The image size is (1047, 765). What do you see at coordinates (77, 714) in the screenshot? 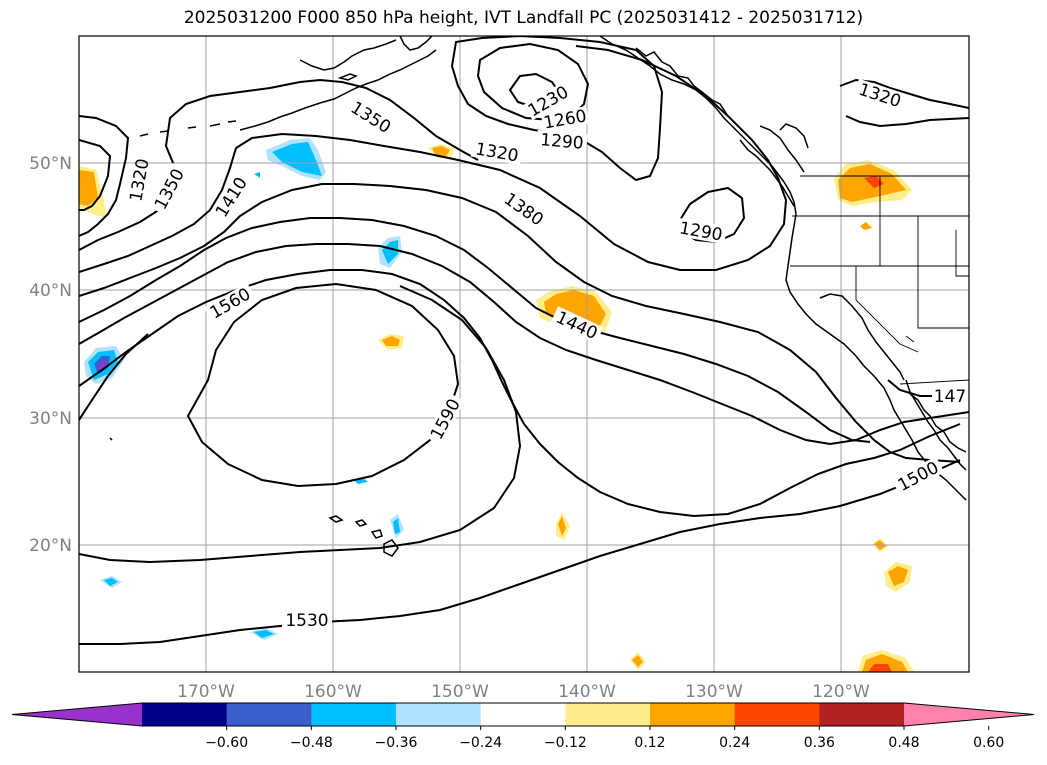
I see `colorbar-extend-min` at bounding box center [77, 714].